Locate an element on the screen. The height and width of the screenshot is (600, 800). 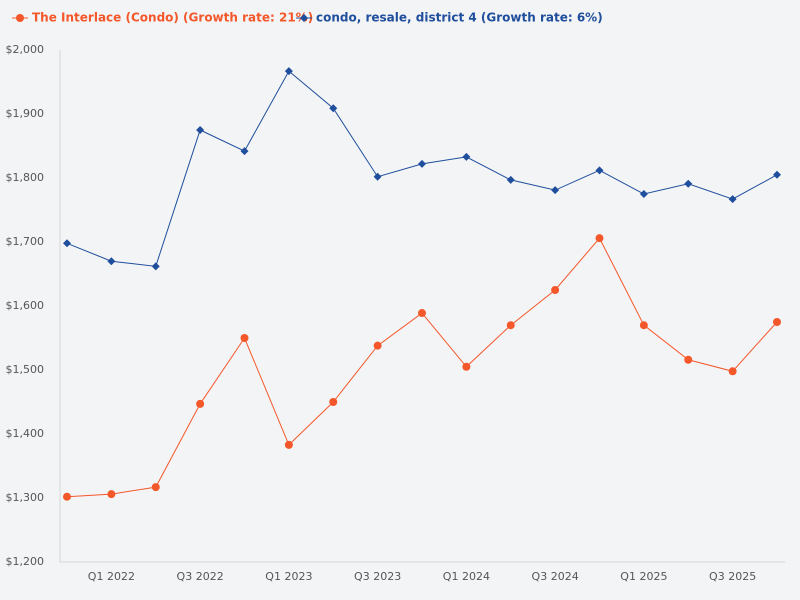
x-tick-label: Q3 2025 is located at coordinates (732, 576).